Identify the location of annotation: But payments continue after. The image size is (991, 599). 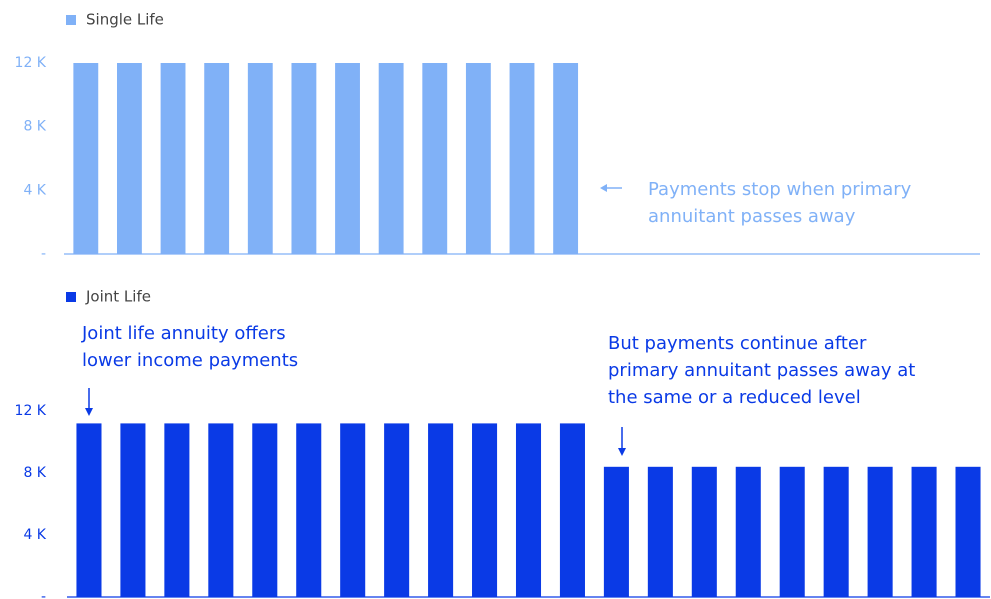
(737, 343).